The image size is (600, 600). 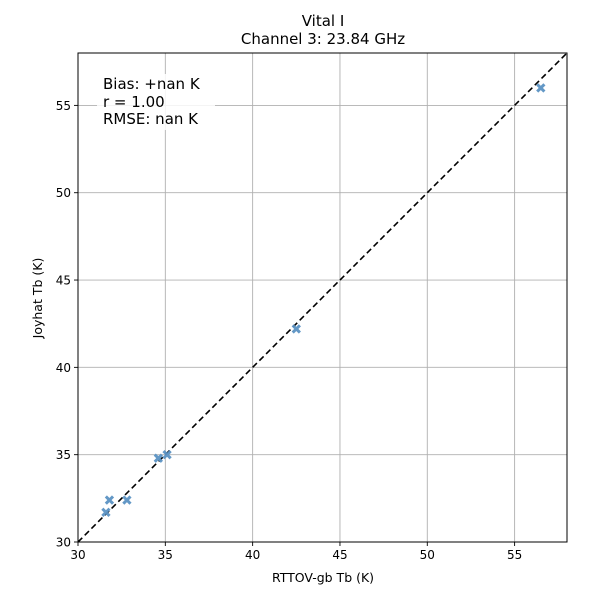 I want to click on y-tick-label: 45, so click(x=63, y=281).